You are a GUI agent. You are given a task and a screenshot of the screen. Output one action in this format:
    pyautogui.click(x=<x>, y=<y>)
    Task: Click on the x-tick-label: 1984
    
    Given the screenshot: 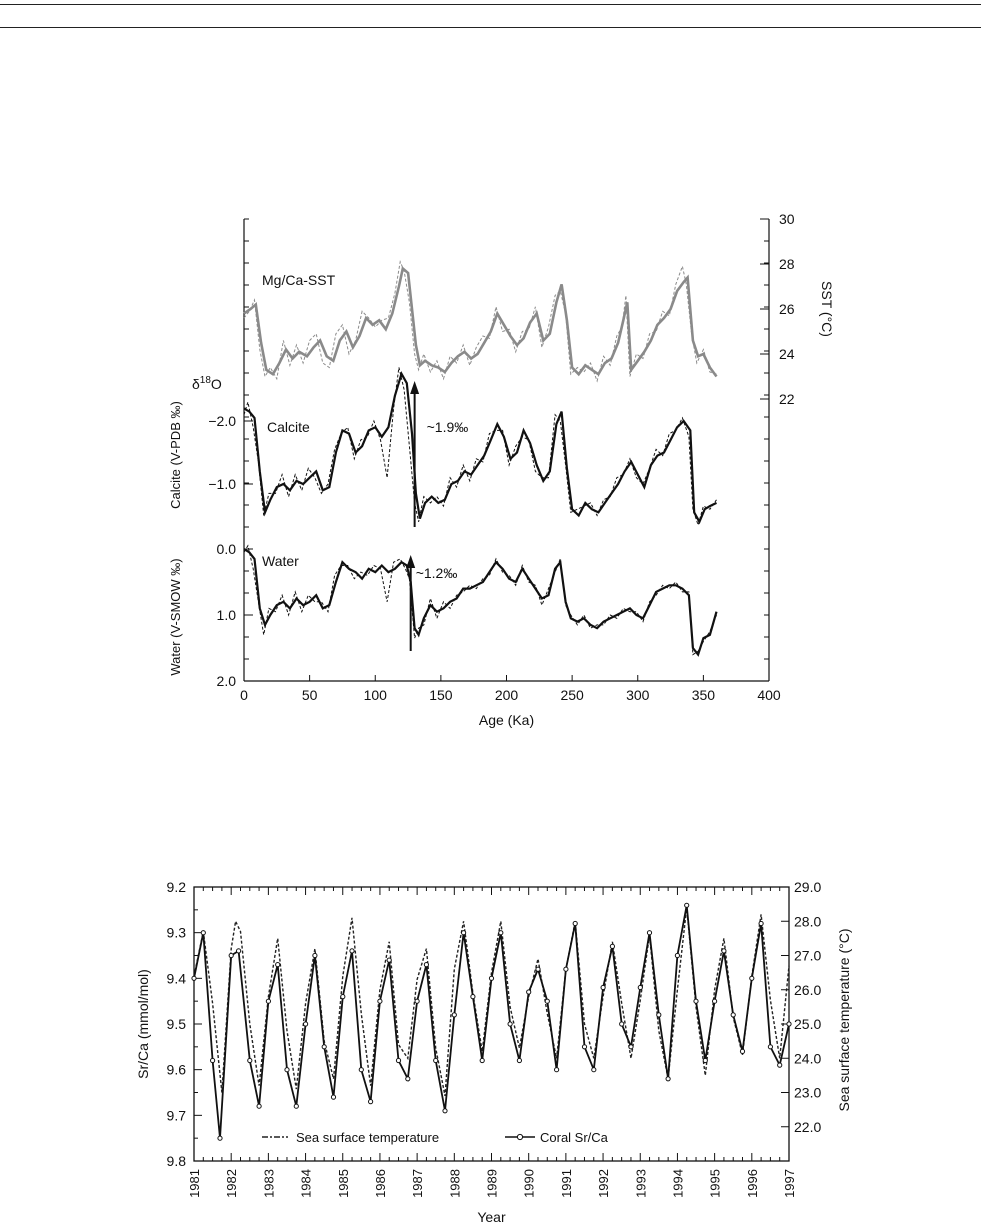 What is the action you would take?
    pyautogui.click(x=306, y=1183)
    